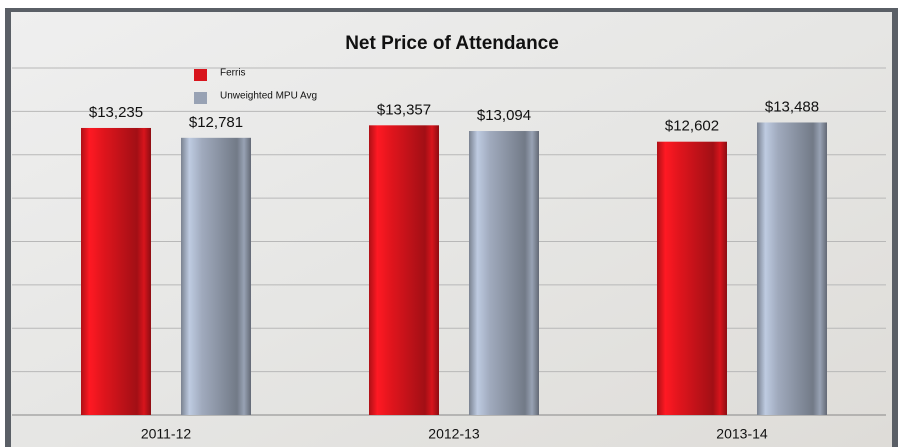  What do you see at coordinates (792, 106) in the screenshot?
I see `data-label: $13,488` at bounding box center [792, 106].